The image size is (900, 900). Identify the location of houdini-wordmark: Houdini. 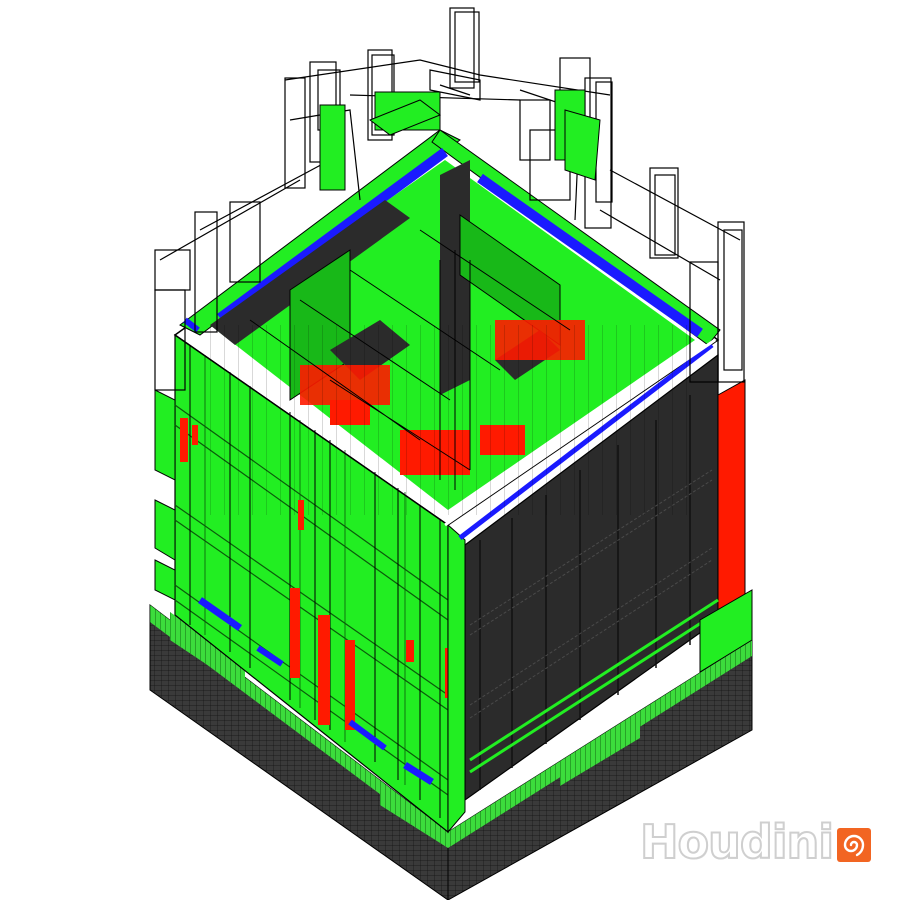
(737, 842).